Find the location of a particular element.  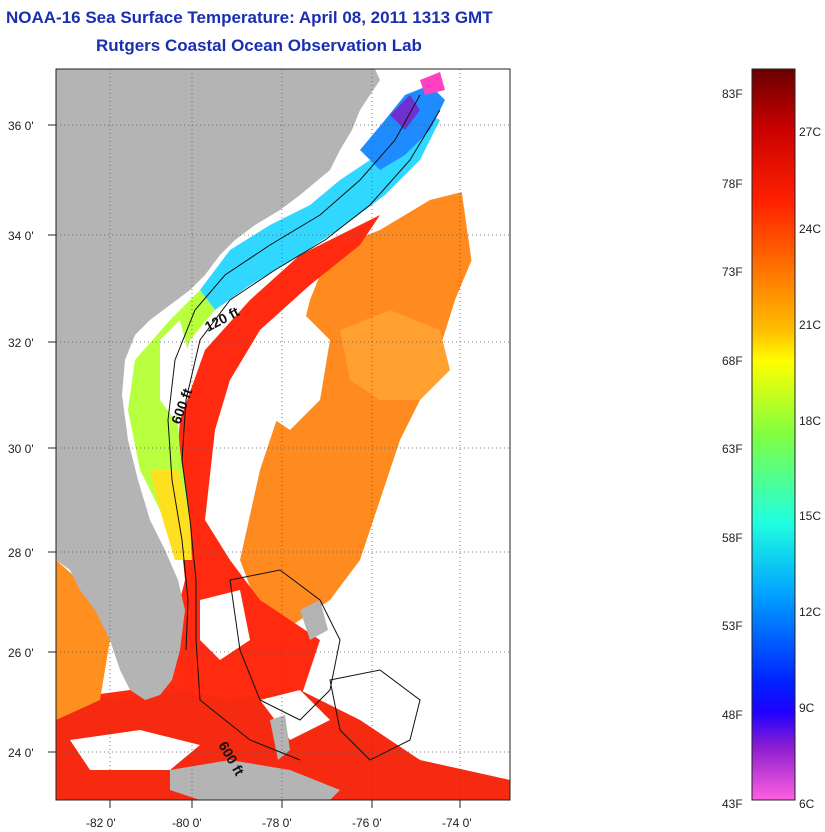

colorbar-c-label: 24C is located at coordinates (810, 229).